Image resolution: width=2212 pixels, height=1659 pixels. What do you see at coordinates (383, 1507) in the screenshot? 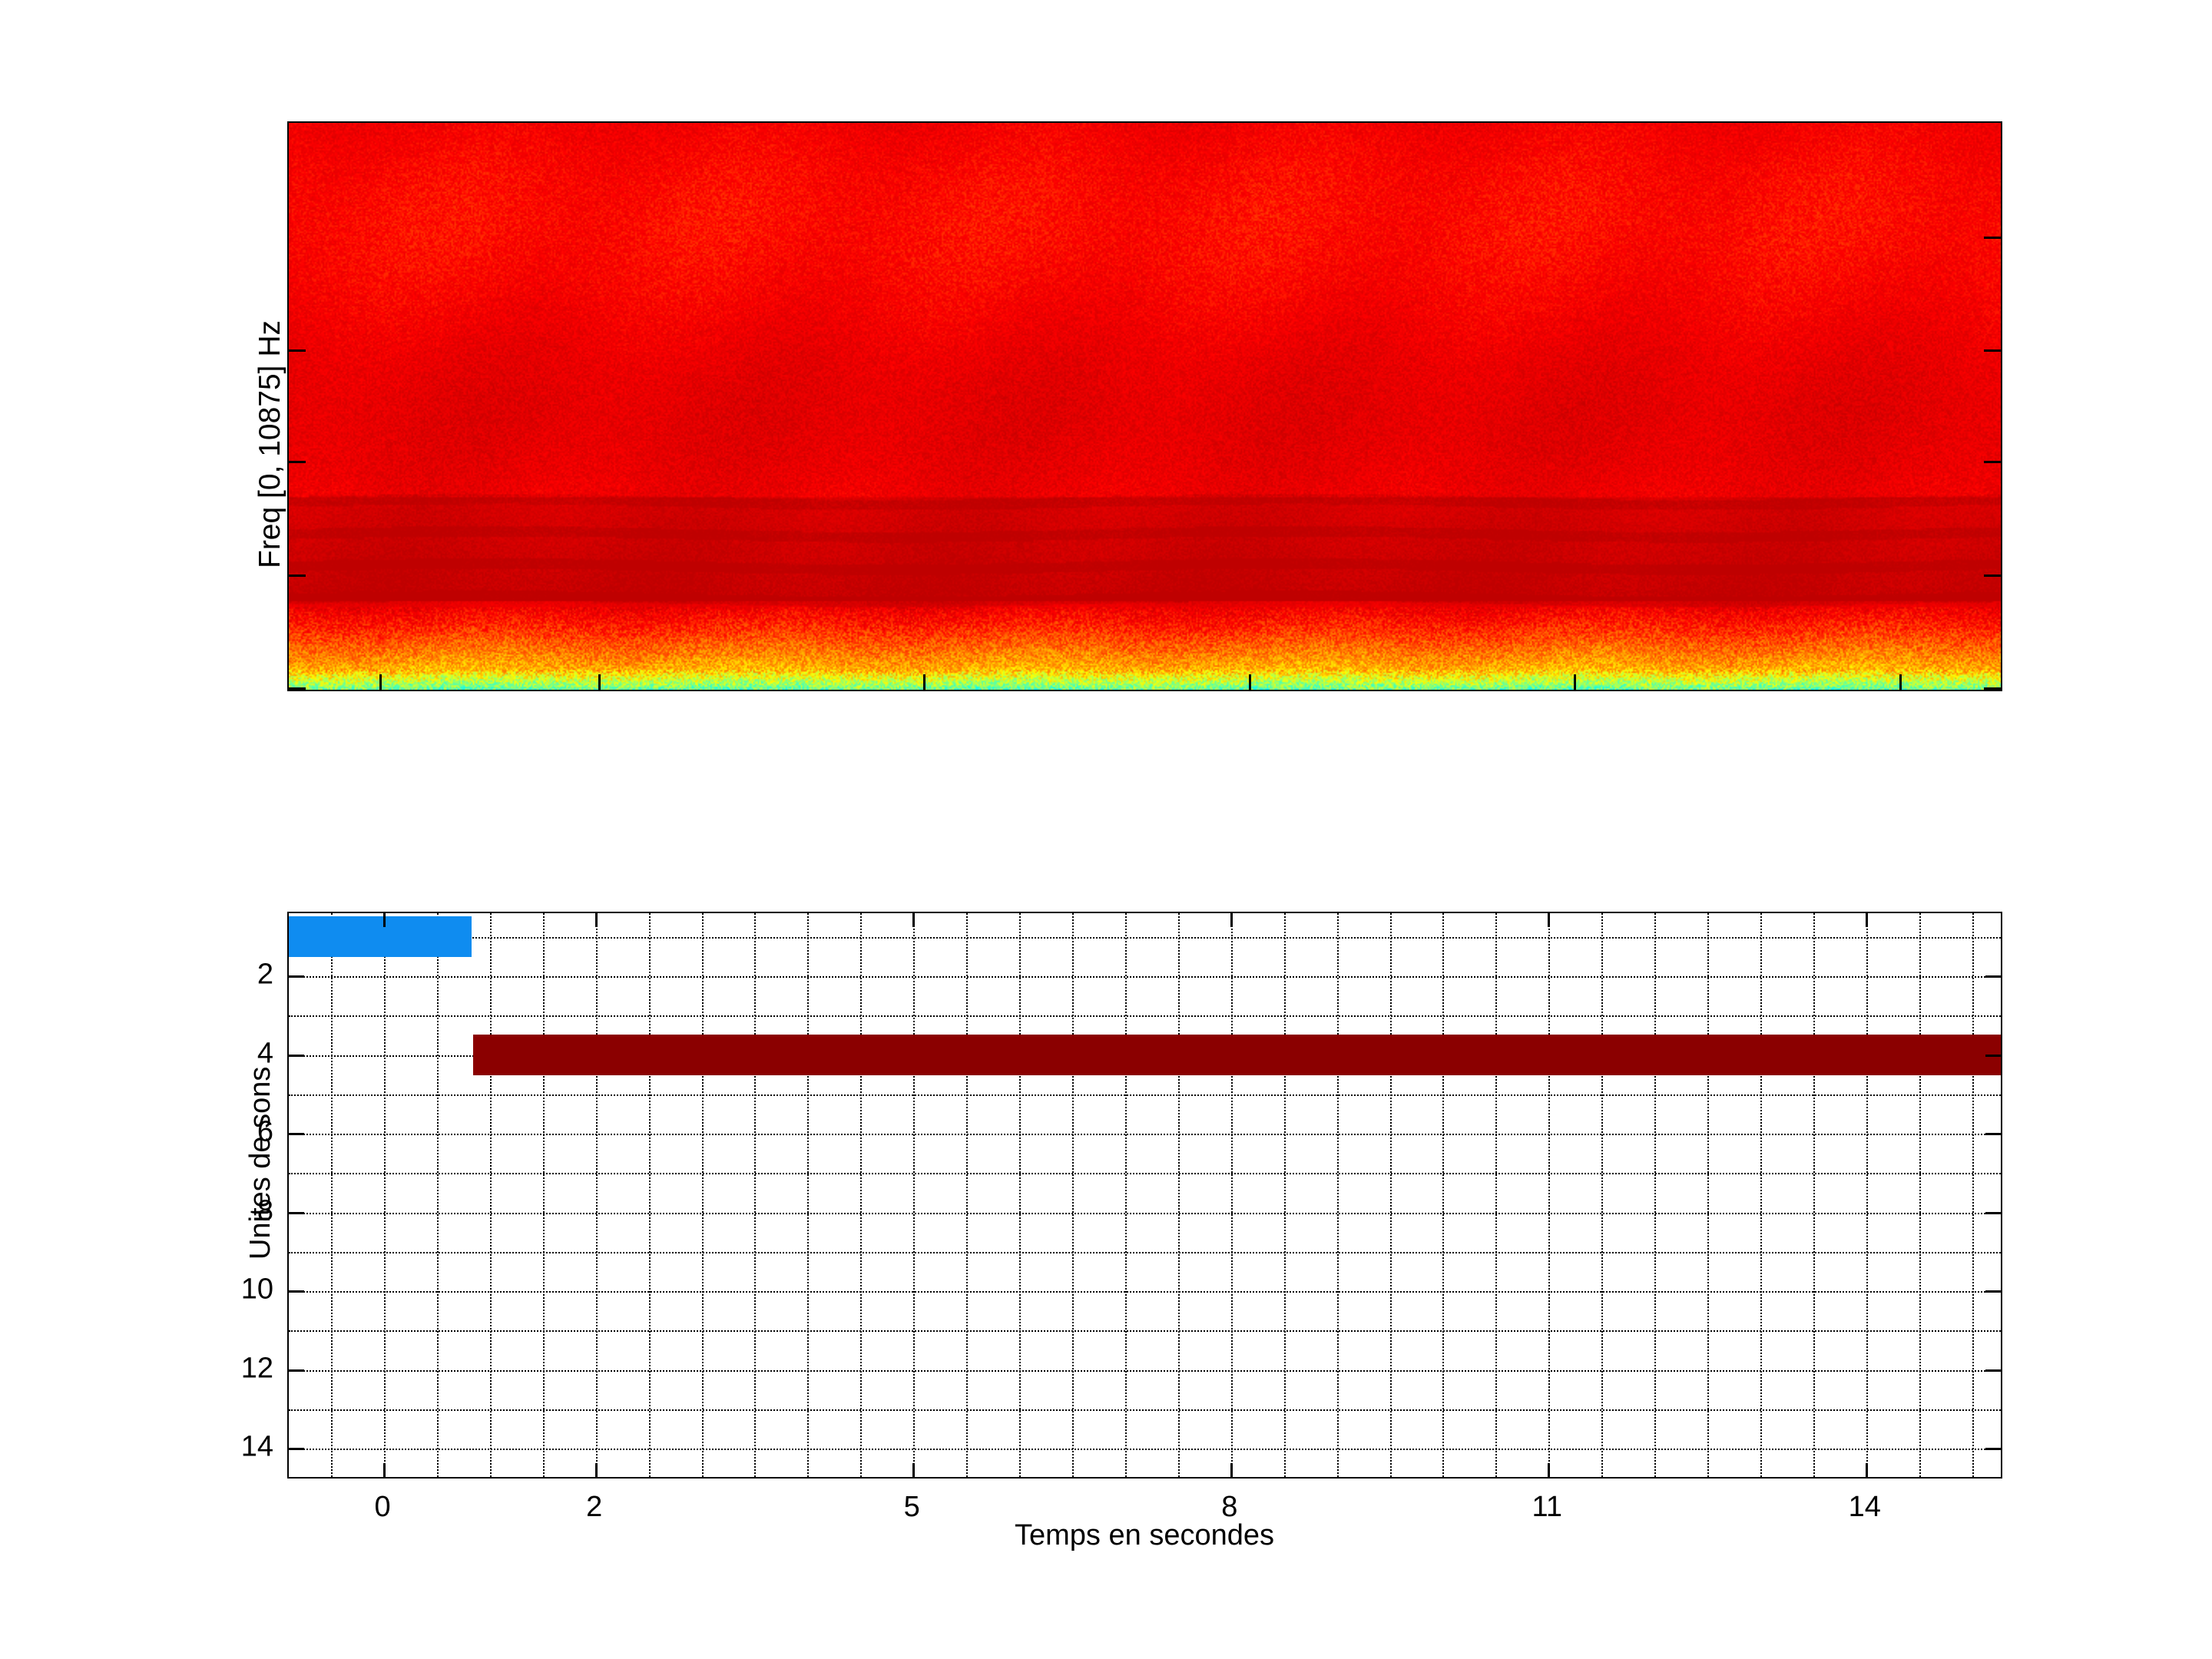
I see `xtick-label: 0` at bounding box center [383, 1507].